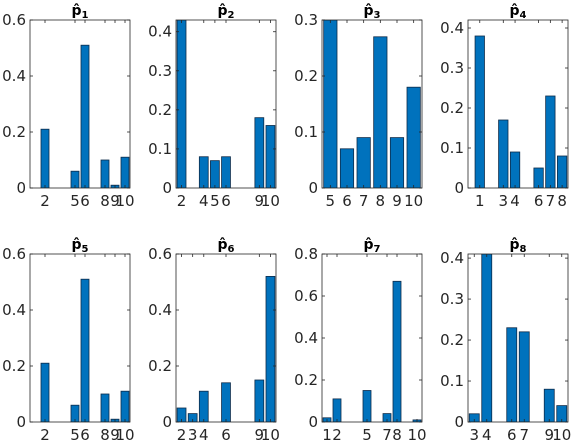 This screenshot has width=582, height=446. I want to click on subplot-7: 0 0.2 0.4 0.6 0.8 1 2 5 7 8 10 p̂7, so click(360, 340).